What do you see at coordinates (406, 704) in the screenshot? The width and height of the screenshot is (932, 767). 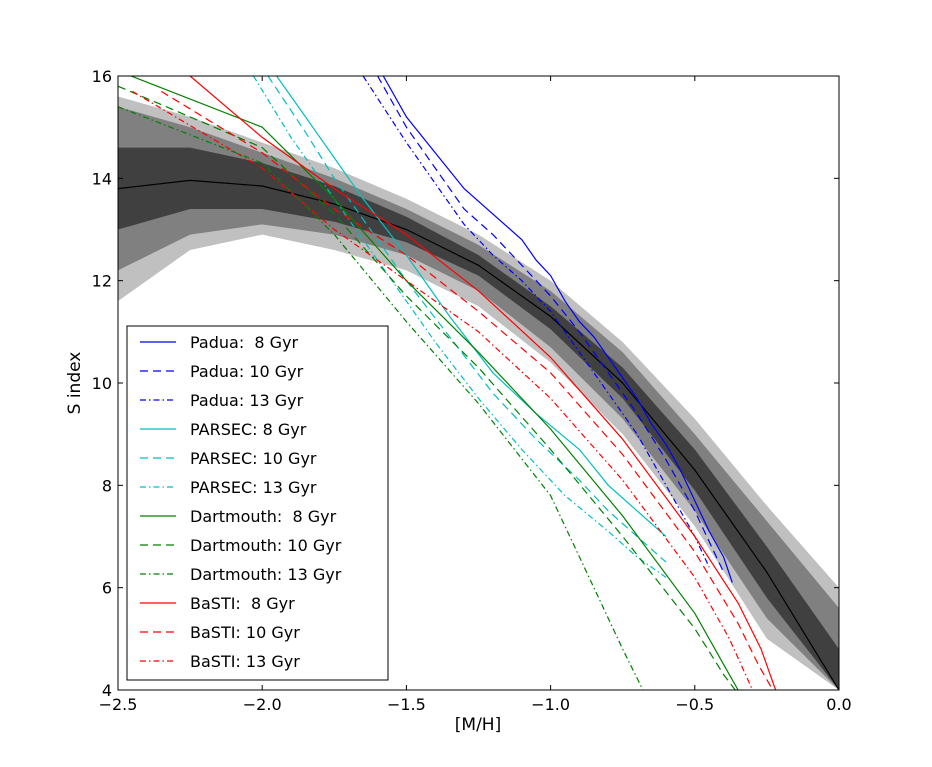 I see `x-tick-label: −1.5` at bounding box center [406, 704].